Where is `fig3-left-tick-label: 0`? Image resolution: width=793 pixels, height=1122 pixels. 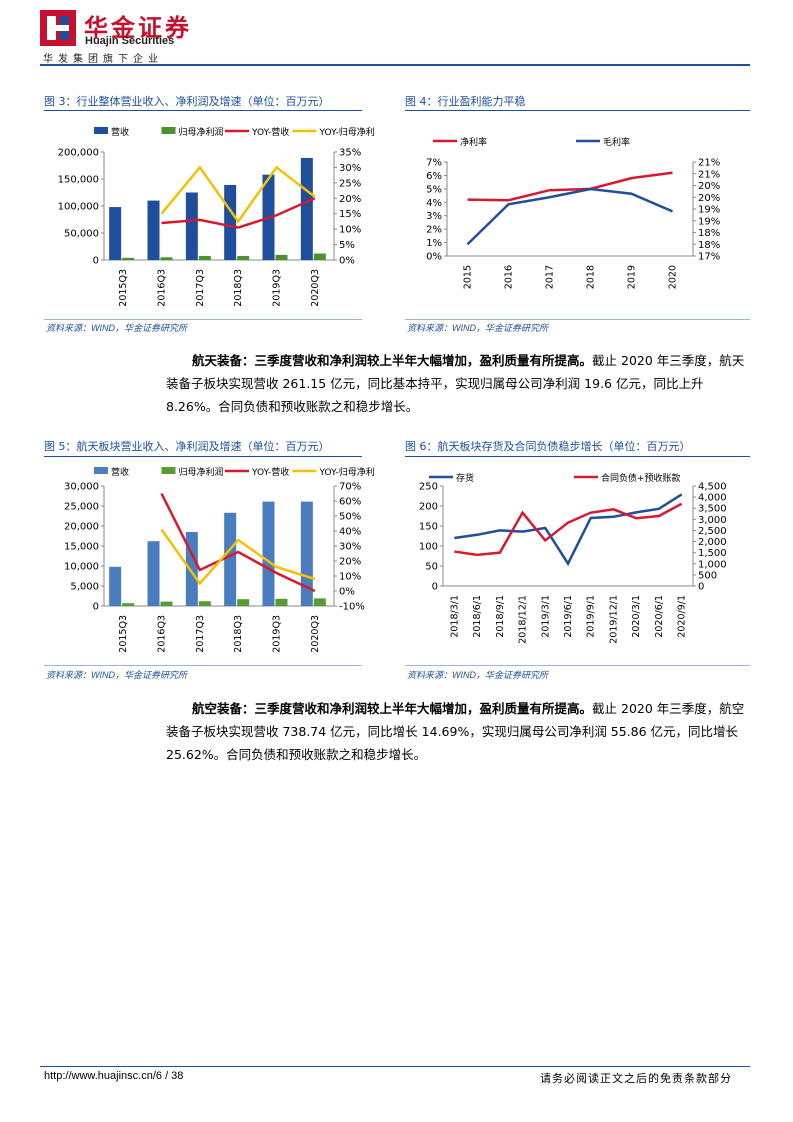
fig3-left-tick-label: 0 is located at coordinates (96, 261).